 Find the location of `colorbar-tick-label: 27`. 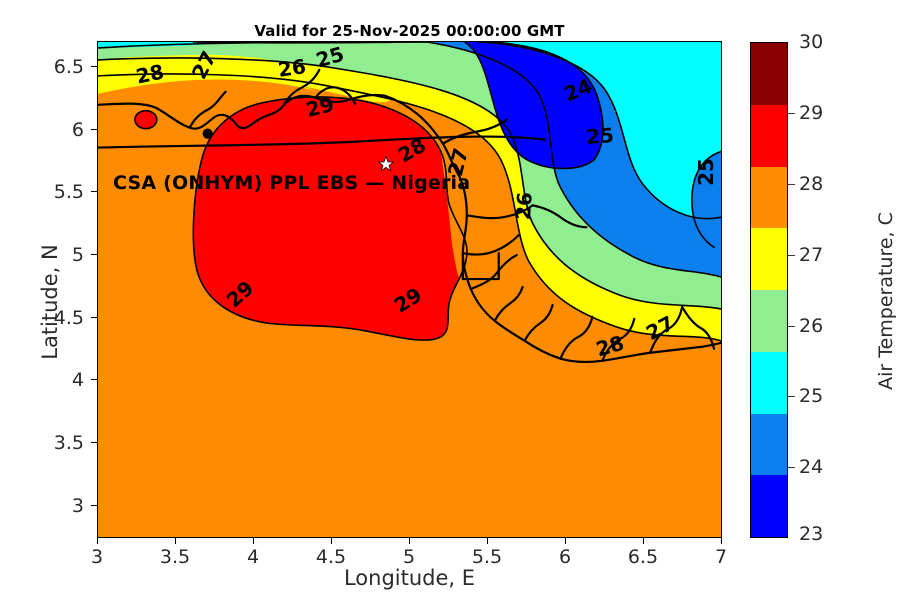

colorbar-tick-label: 27 is located at coordinates (811, 255).